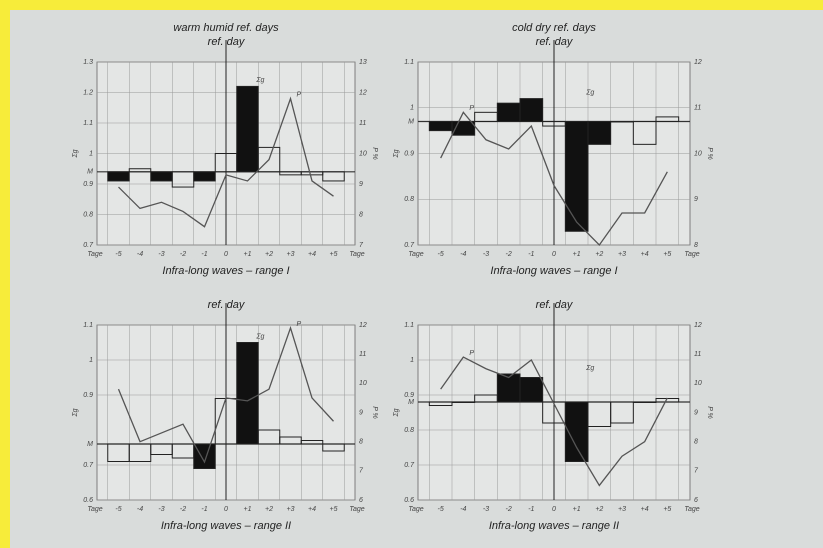 The width and height of the screenshot is (823, 548). Describe the element at coordinates (88, 92) in the screenshot. I see `y-tick-label: 1.2` at that location.